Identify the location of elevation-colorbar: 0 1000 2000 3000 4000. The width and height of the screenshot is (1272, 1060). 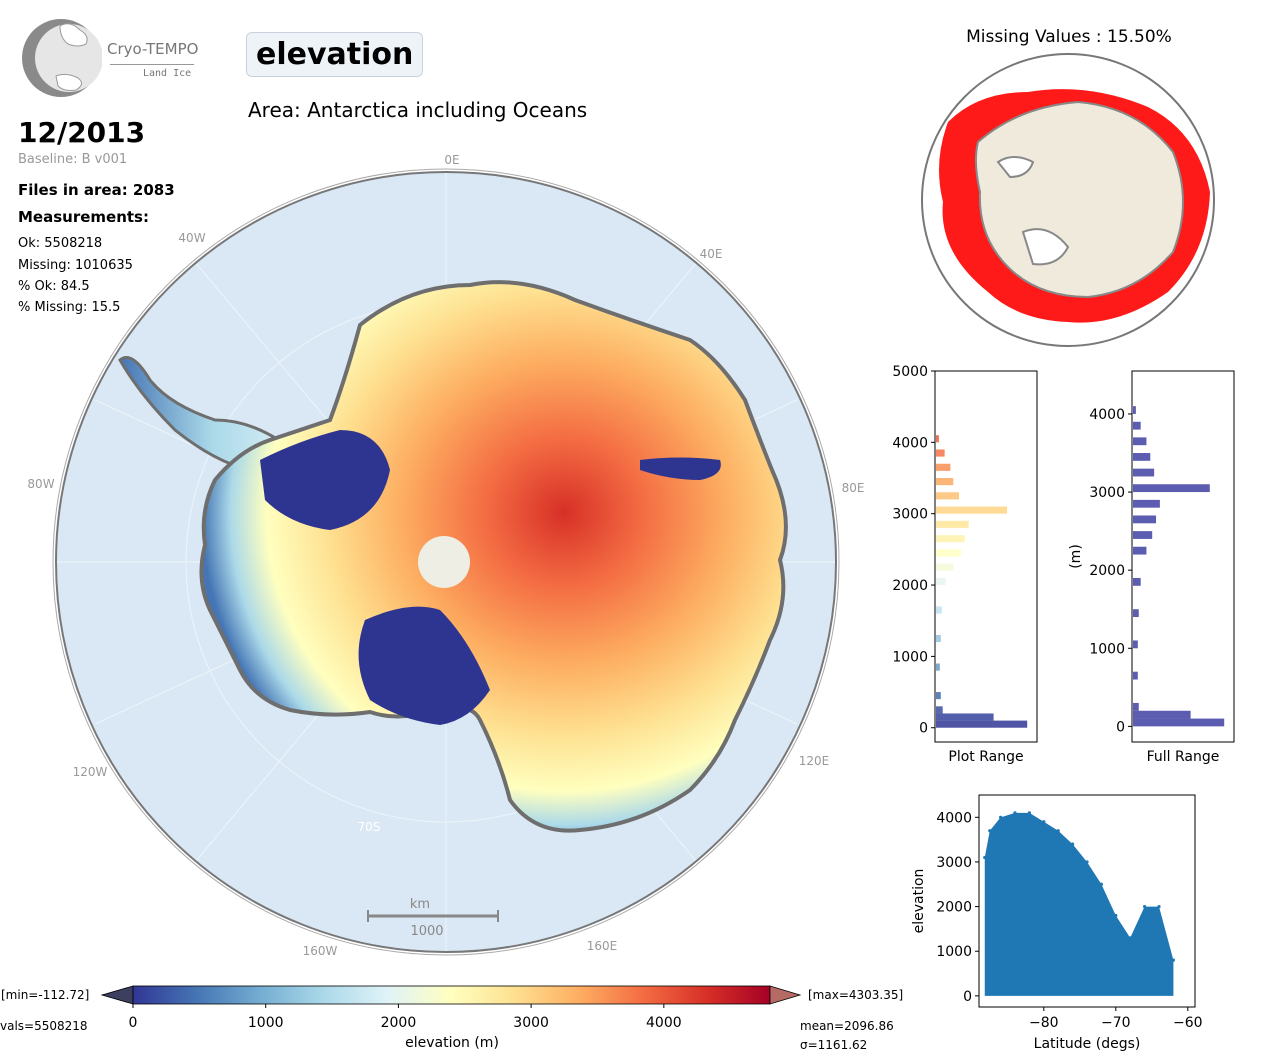
(451, 1008).